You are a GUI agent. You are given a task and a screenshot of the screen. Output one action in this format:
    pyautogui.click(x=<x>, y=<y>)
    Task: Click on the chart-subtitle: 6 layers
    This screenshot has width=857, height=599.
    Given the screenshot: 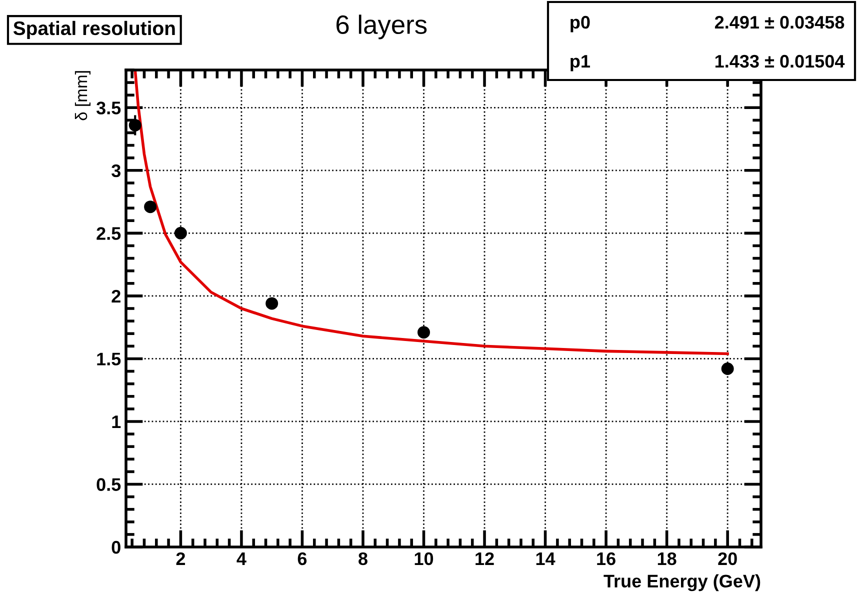 What is the action you would take?
    pyautogui.click(x=381, y=27)
    